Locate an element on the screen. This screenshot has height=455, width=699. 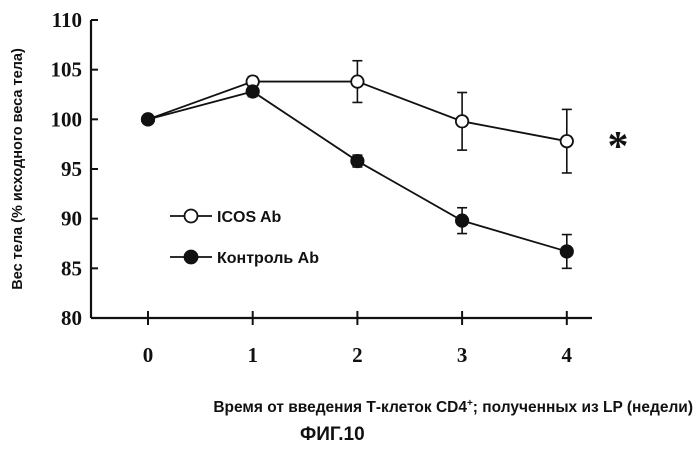
x-axis-label-rest: ; полученных из LP (недели) is located at coordinates (583, 407).